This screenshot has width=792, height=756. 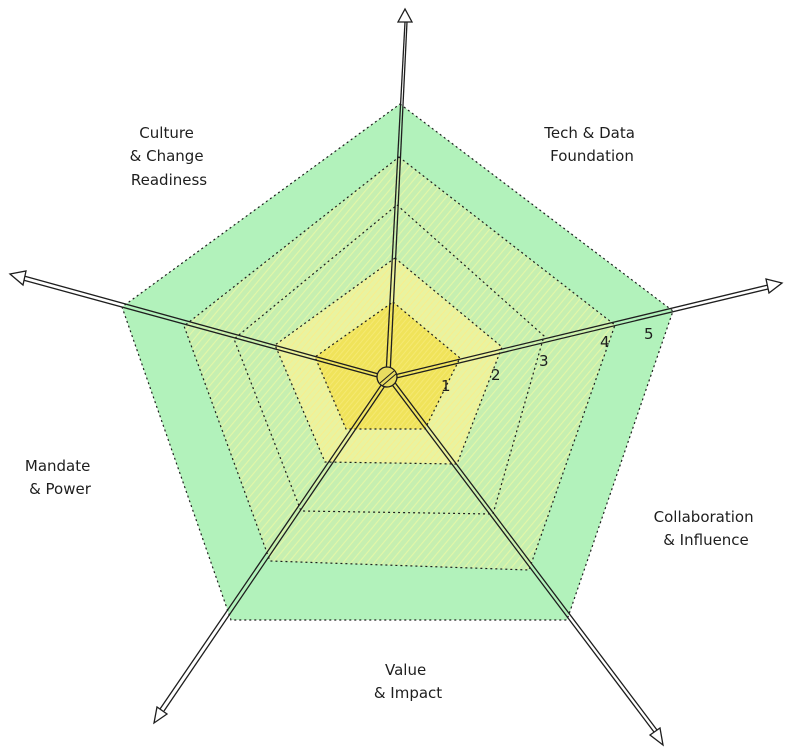 I want to click on axis-collaboration, so click(x=584, y=329).